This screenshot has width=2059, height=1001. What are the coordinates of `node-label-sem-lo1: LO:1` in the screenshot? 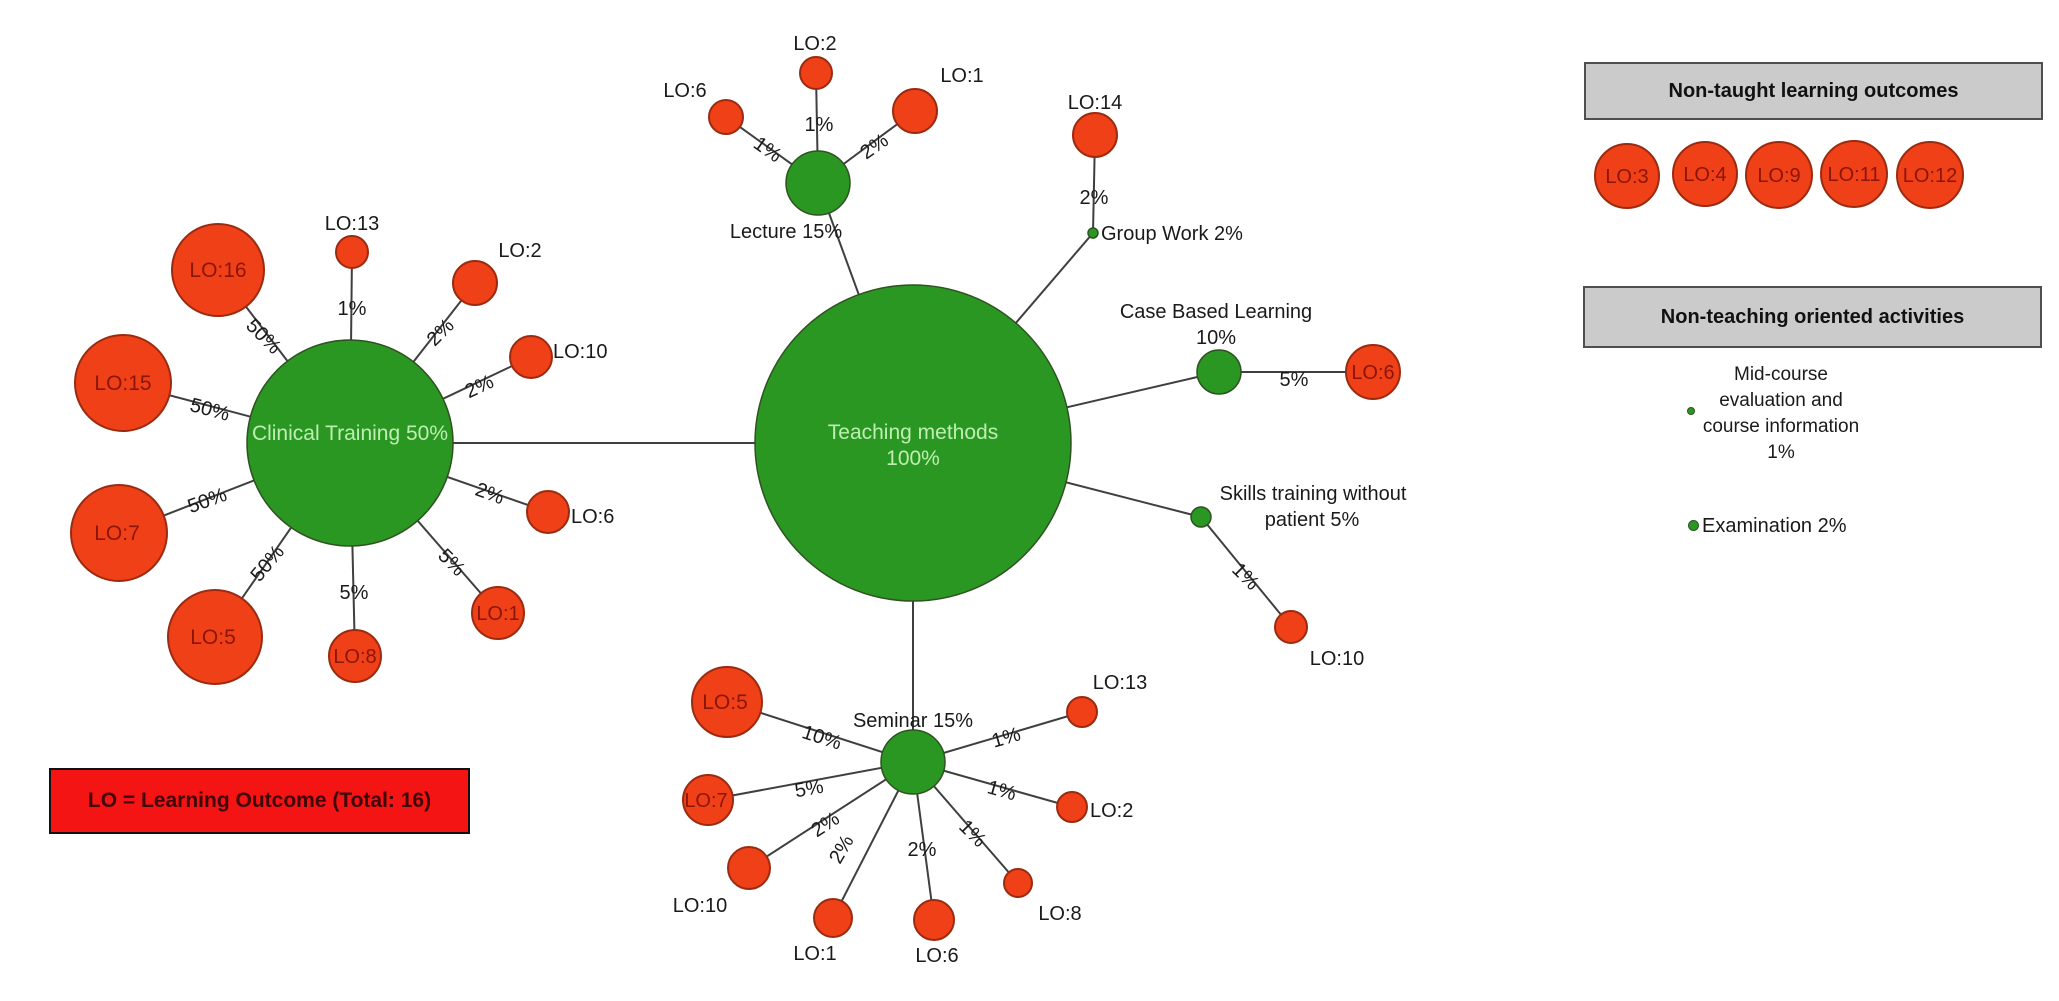 It's located at (814, 954).